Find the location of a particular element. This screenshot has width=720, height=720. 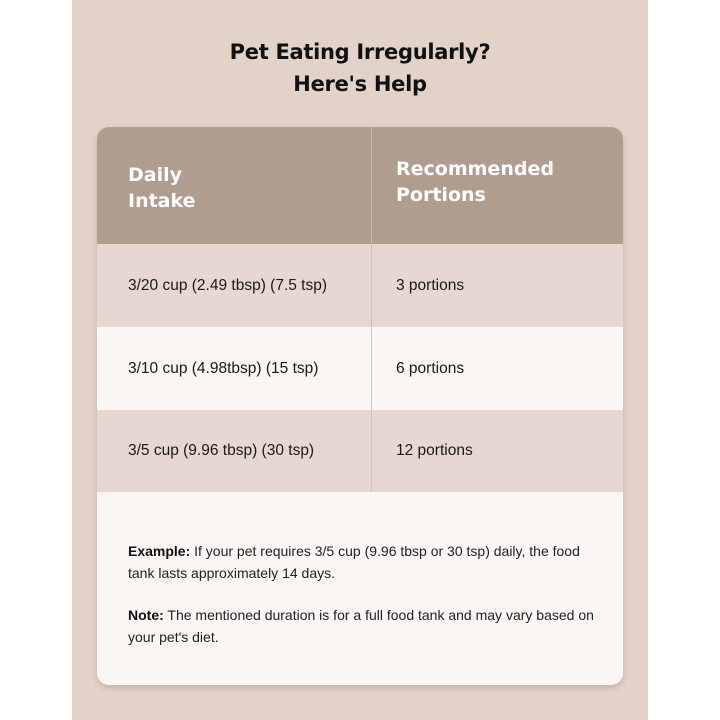

portions-cell: 12 portions is located at coordinates (434, 450).